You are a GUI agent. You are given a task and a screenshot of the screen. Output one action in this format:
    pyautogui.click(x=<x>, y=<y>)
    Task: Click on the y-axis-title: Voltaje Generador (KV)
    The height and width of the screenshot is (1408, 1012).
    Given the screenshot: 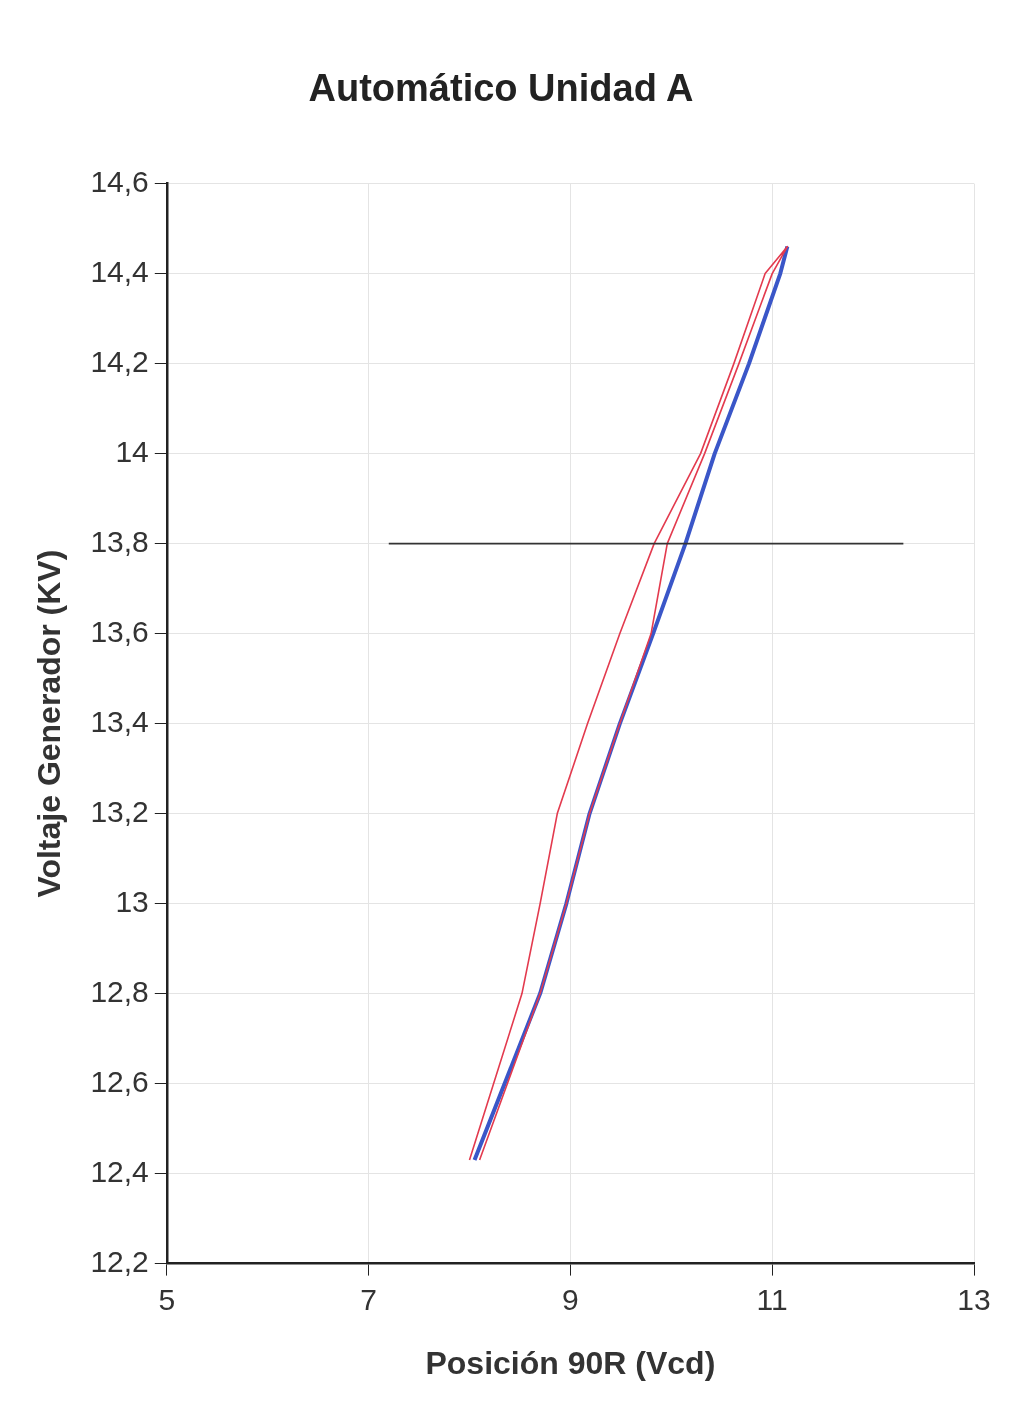 What is the action you would take?
    pyautogui.click(x=49, y=723)
    